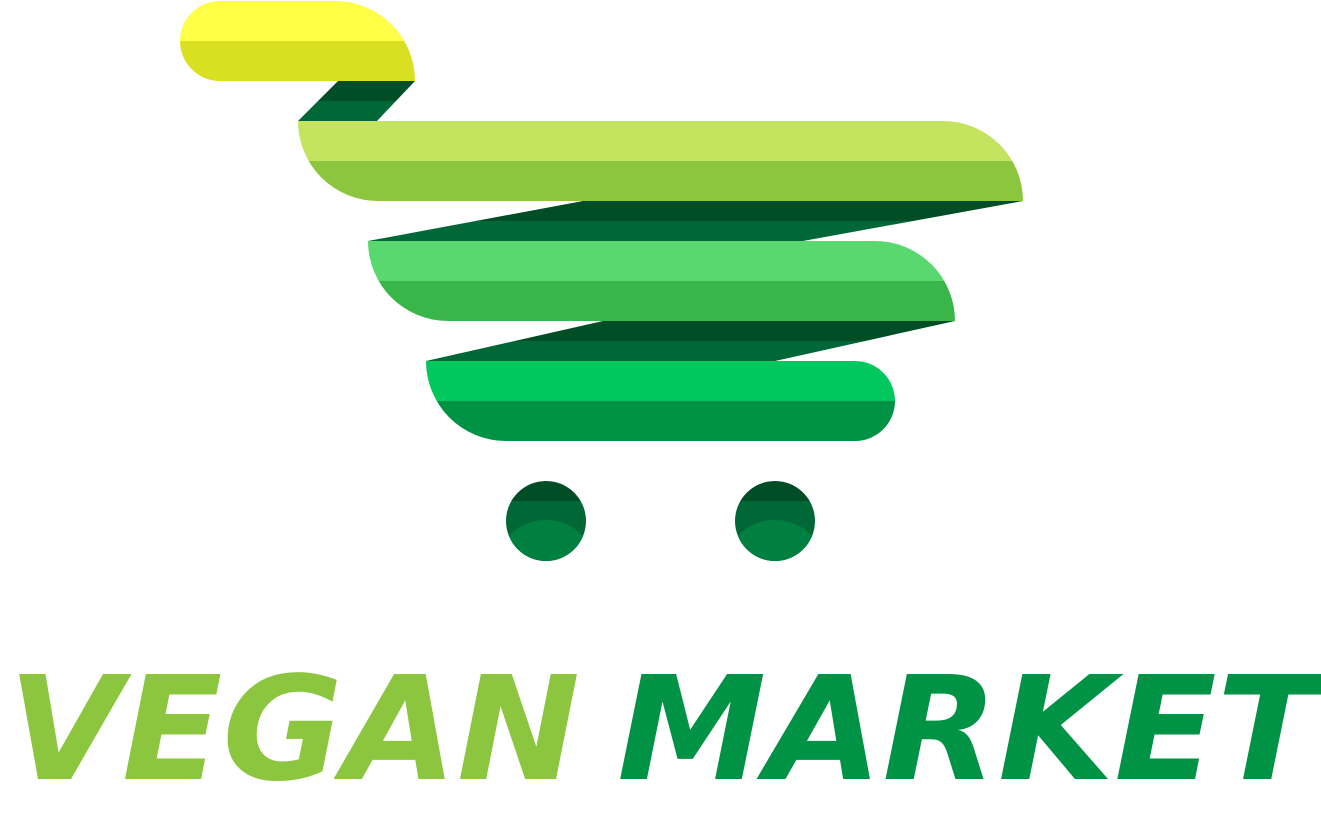 This screenshot has width=1321, height=820. I want to click on cart-basket-bar-bottom, so click(660, 401).